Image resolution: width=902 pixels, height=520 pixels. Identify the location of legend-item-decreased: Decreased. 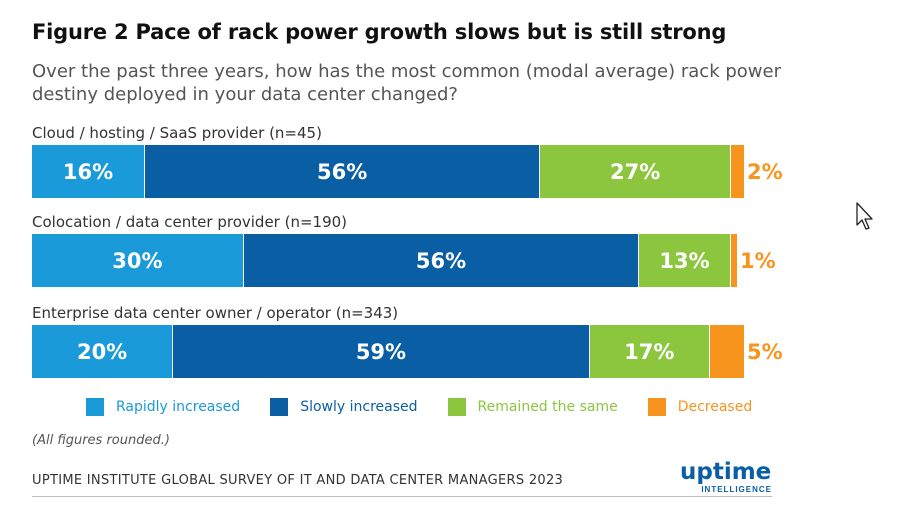
(700, 407).